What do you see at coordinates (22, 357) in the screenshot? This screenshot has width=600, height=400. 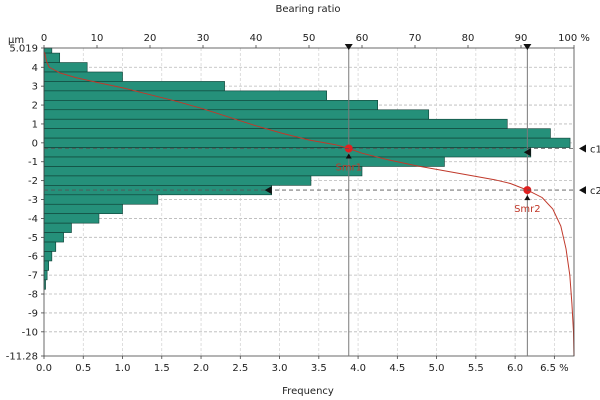 I see `left-tick-label: -11.28` at bounding box center [22, 357].